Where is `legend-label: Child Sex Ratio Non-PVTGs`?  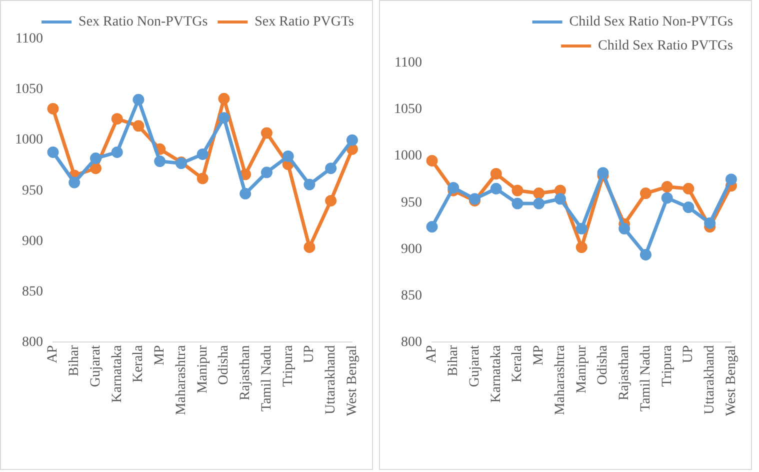
legend-label: Child Sex Ratio Non-PVTGs is located at coordinates (651, 22).